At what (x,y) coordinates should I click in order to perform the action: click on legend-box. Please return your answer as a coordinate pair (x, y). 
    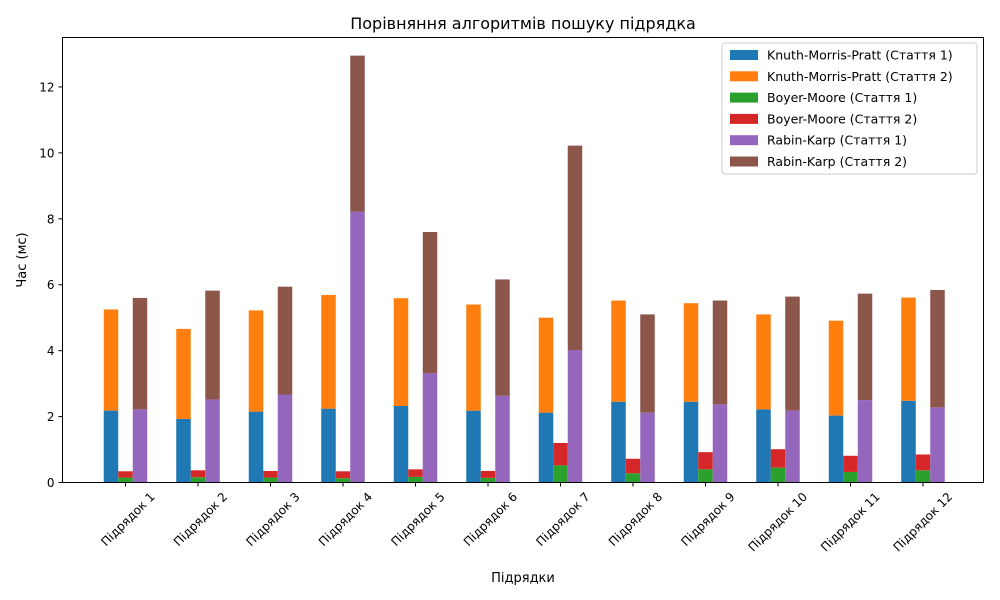
    Looking at the image, I should click on (849, 108).